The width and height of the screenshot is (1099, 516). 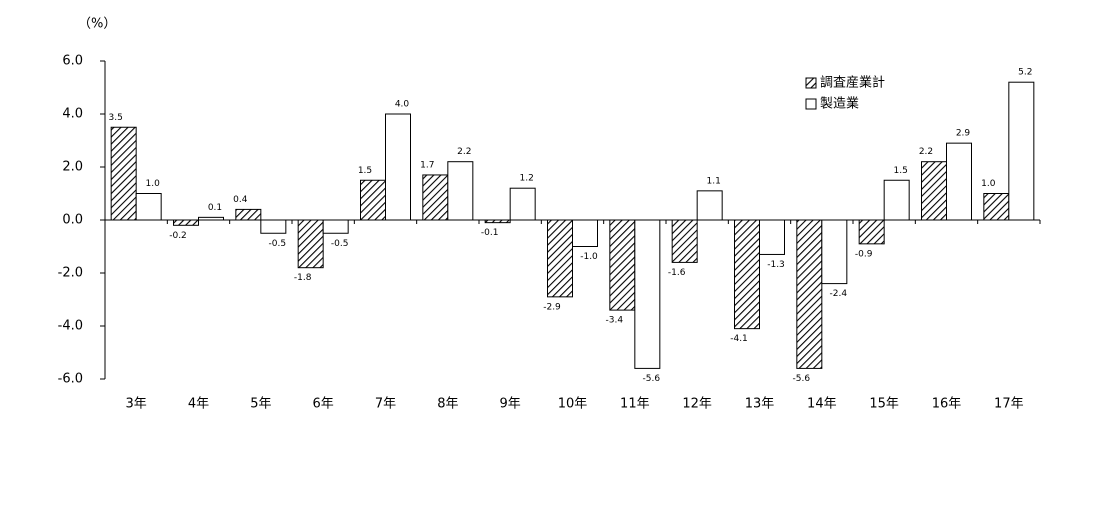 I want to click on value-label: -1.3, so click(x=776, y=265).